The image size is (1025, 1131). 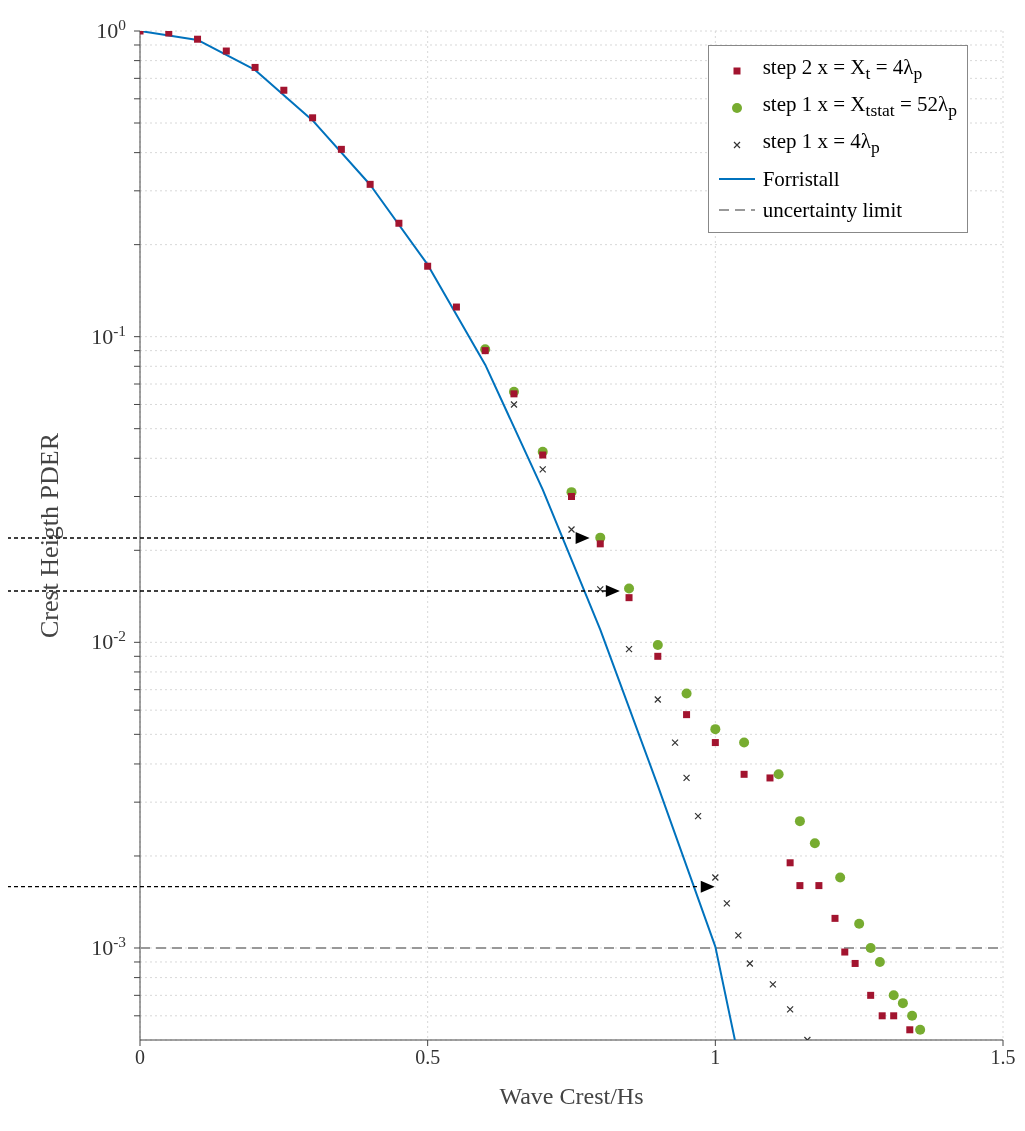 What do you see at coordinates (49, 535) in the screenshot?
I see `y-axis-title: Crest Heigth PDER` at bounding box center [49, 535].